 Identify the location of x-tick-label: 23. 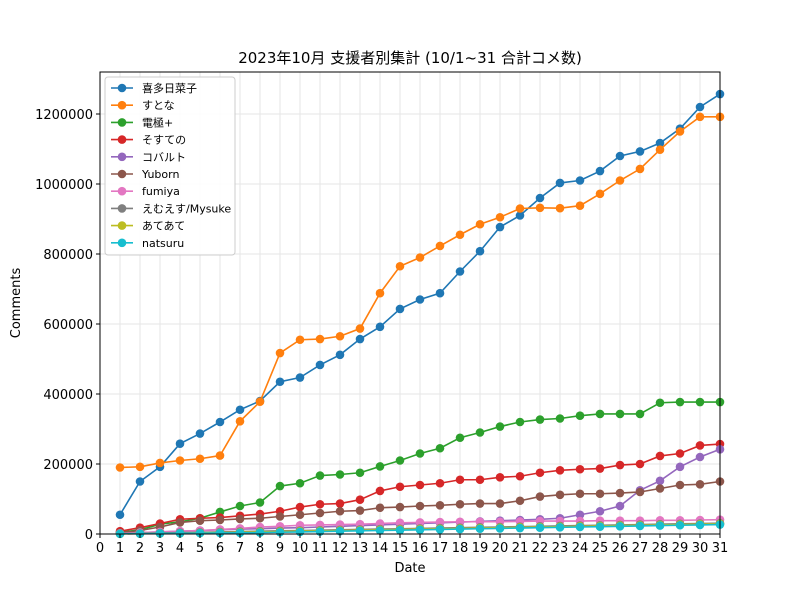
(560, 548).